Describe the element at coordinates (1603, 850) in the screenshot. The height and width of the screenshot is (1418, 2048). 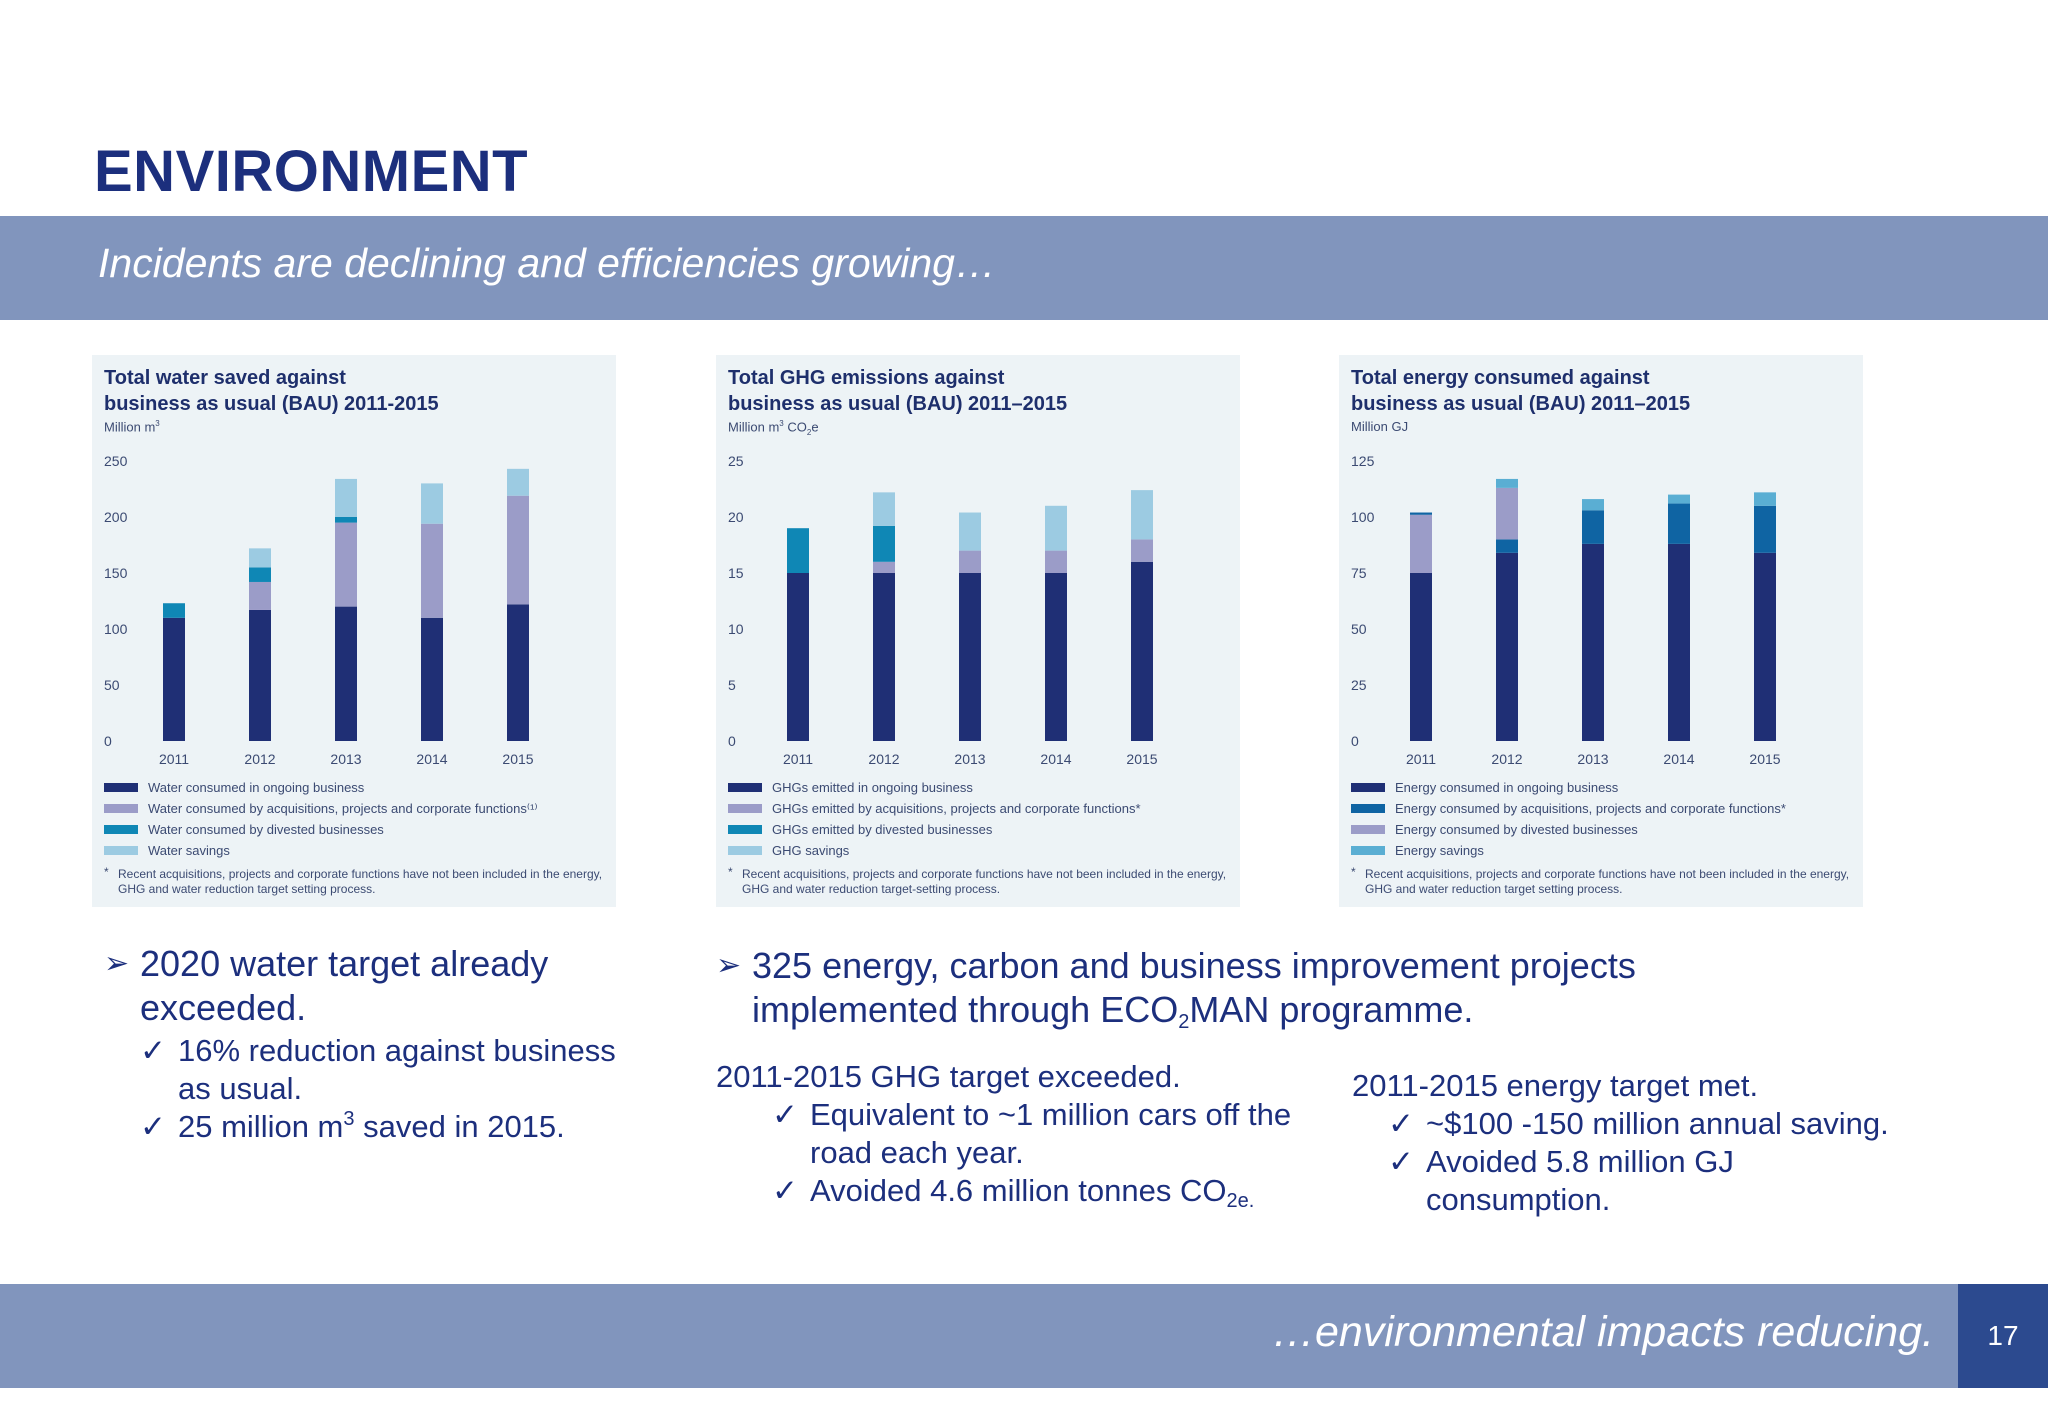
I see `legend-item: Energy savings` at that location.